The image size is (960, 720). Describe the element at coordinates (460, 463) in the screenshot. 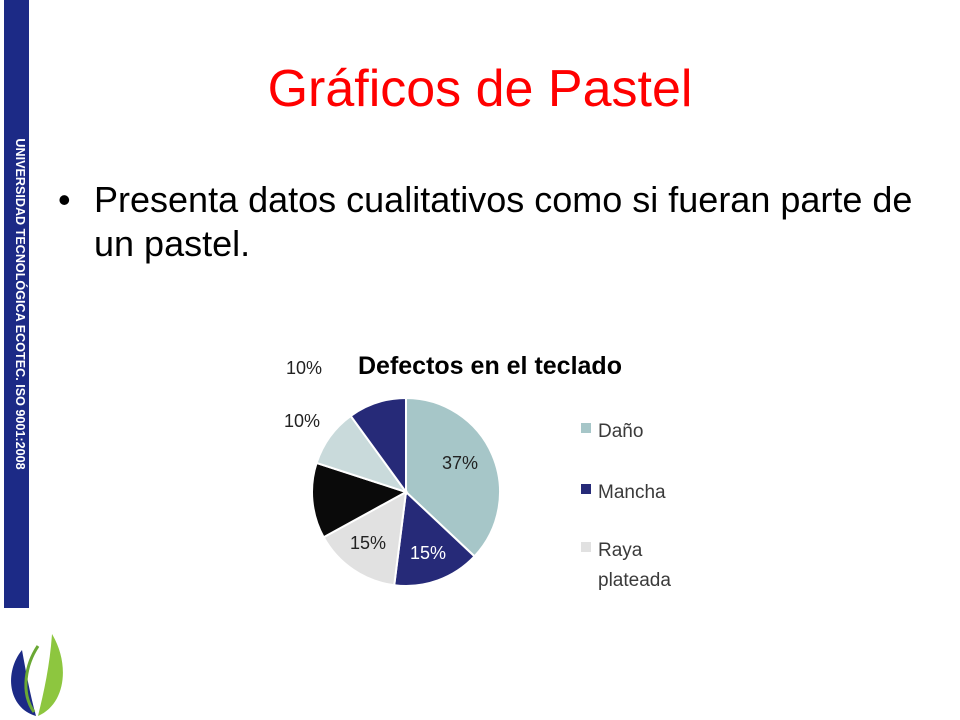

I see `data-label: 37%` at that location.